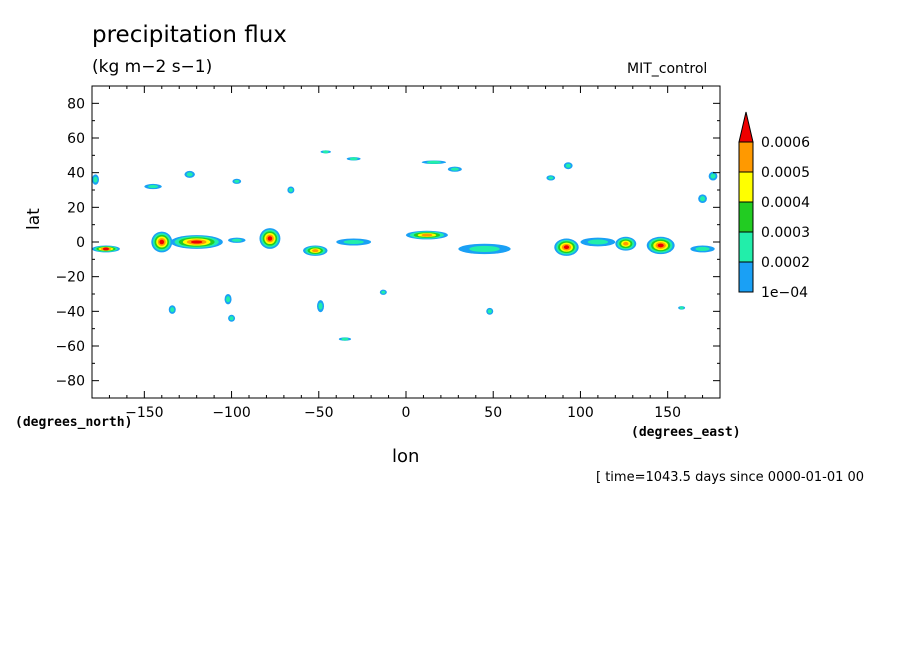 The width and height of the screenshot is (904, 654). What do you see at coordinates (746, 127) in the screenshot?
I see `colorbar-extend-arrow` at bounding box center [746, 127].